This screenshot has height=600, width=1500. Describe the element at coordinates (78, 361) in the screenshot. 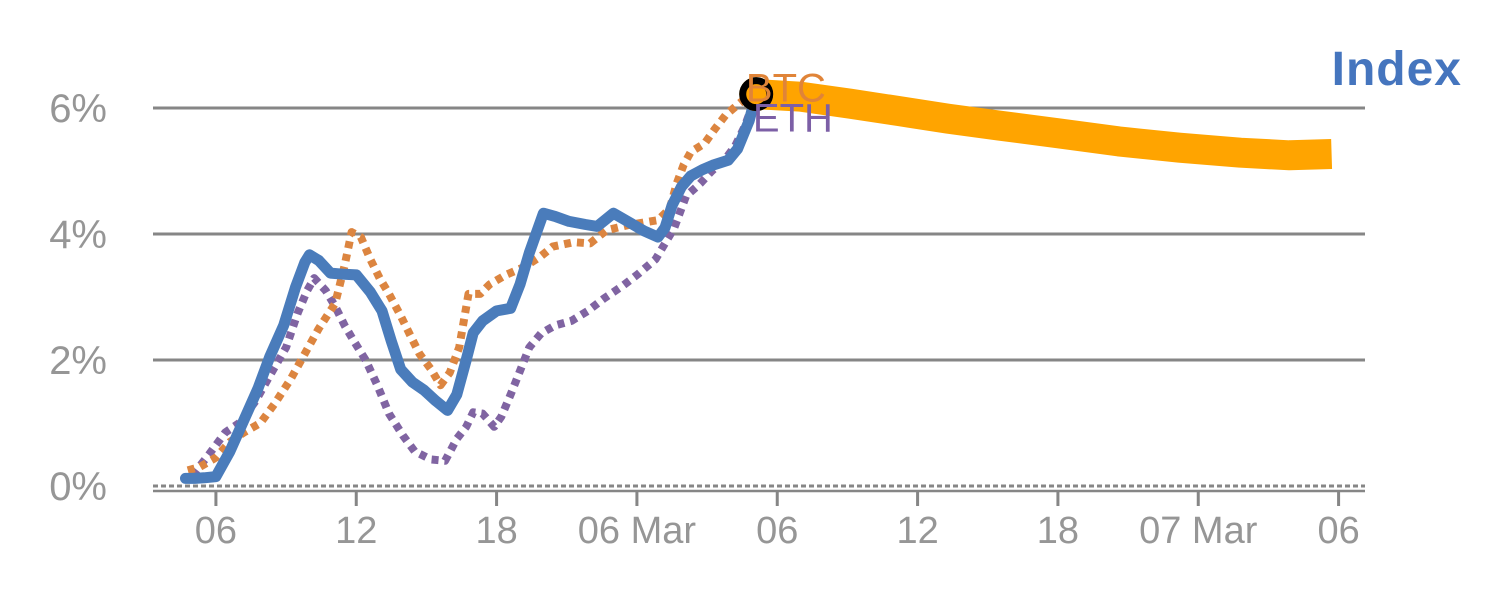

I see `y-tick-label: 2%` at that location.